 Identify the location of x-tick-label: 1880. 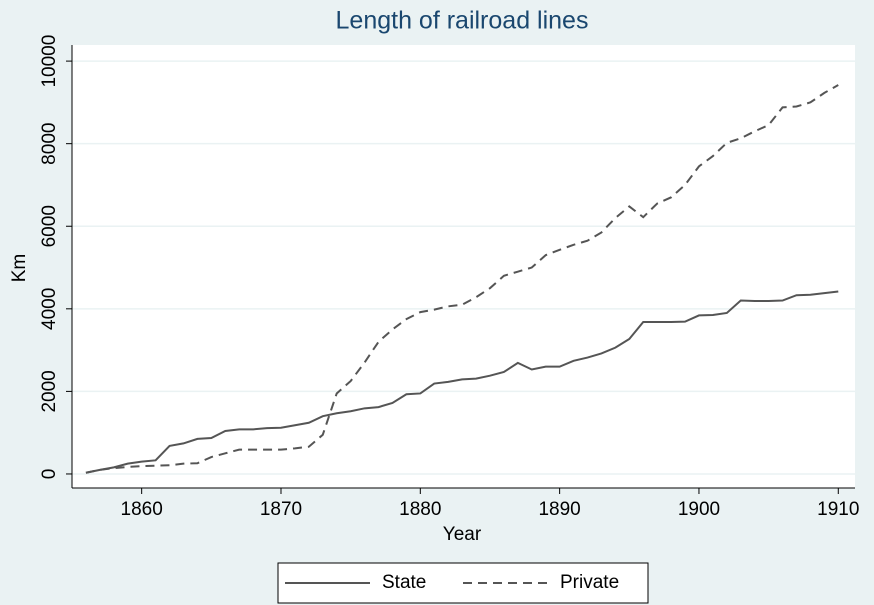
(420, 509).